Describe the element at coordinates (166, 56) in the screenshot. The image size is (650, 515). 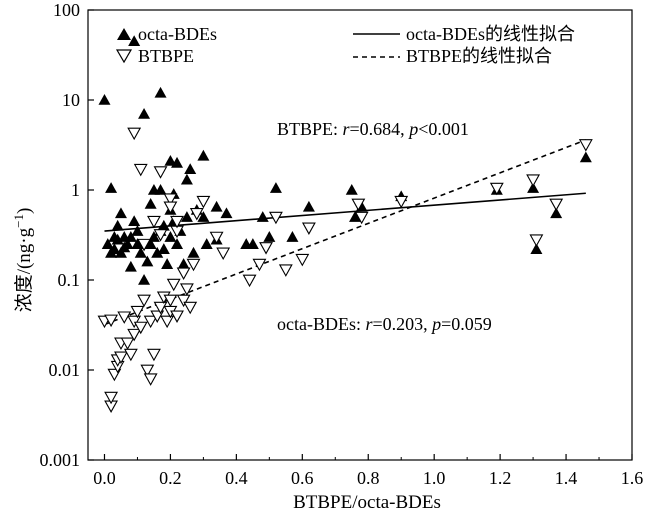
I see `legend-btbpe-label: BTBPE` at that location.